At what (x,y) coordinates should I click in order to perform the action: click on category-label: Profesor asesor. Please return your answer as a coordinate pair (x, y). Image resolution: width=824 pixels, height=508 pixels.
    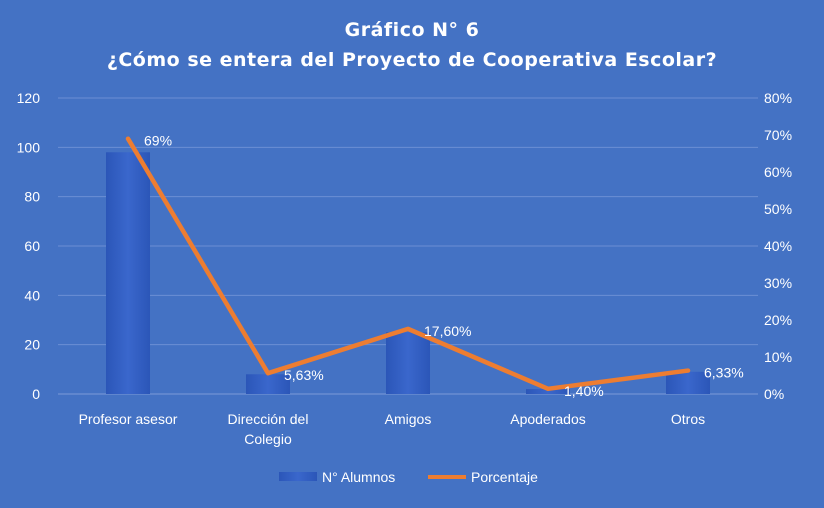
    Looking at the image, I should click on (128, 419).